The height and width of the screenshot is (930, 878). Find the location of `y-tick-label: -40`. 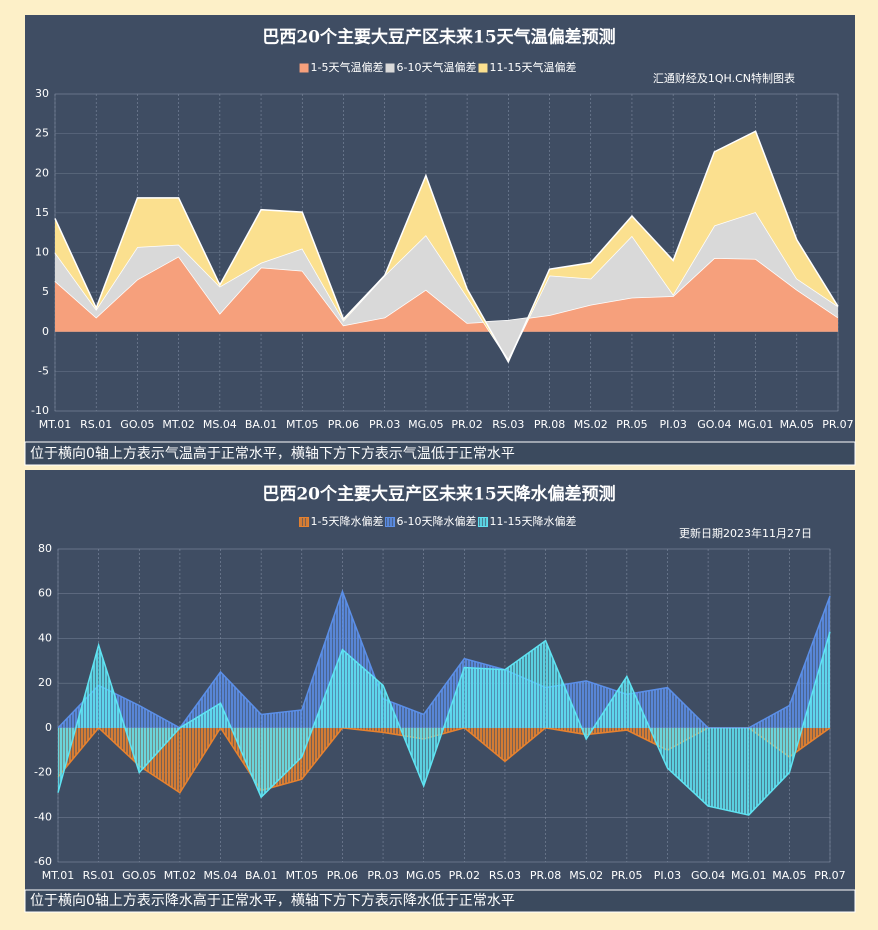

y-tick-label: -40 is located at coordinates (43, 816).